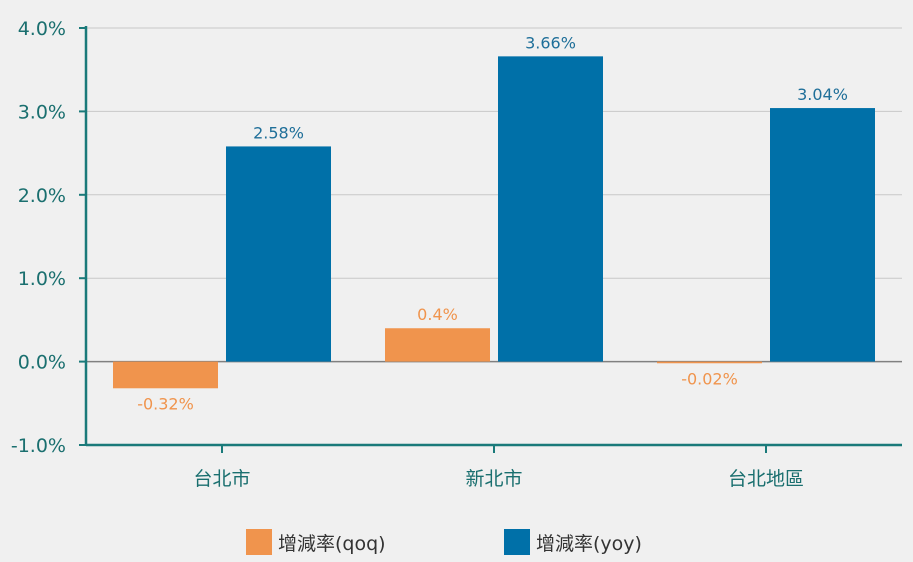  Describe the element at coordinates (709, 378) in the screenshot. I see `data-label: -0.02%` at that location.